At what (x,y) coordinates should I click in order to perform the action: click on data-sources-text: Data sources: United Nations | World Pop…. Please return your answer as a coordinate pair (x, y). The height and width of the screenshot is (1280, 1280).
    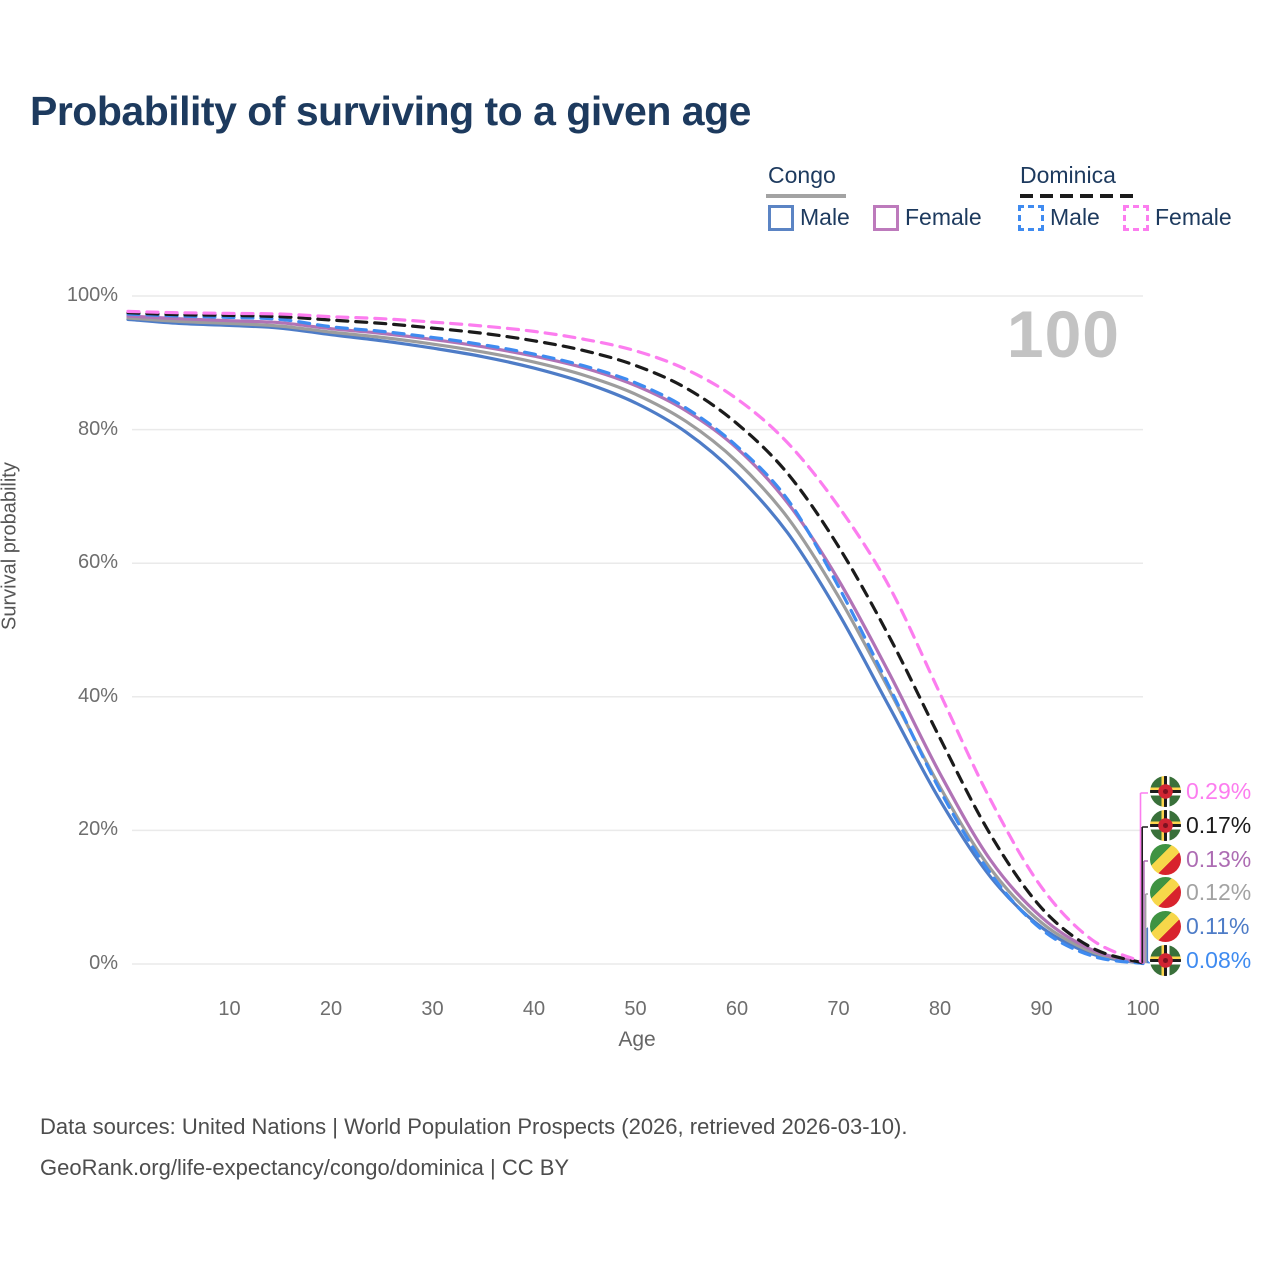
    Looking at the image, I should click on (474, 1126).